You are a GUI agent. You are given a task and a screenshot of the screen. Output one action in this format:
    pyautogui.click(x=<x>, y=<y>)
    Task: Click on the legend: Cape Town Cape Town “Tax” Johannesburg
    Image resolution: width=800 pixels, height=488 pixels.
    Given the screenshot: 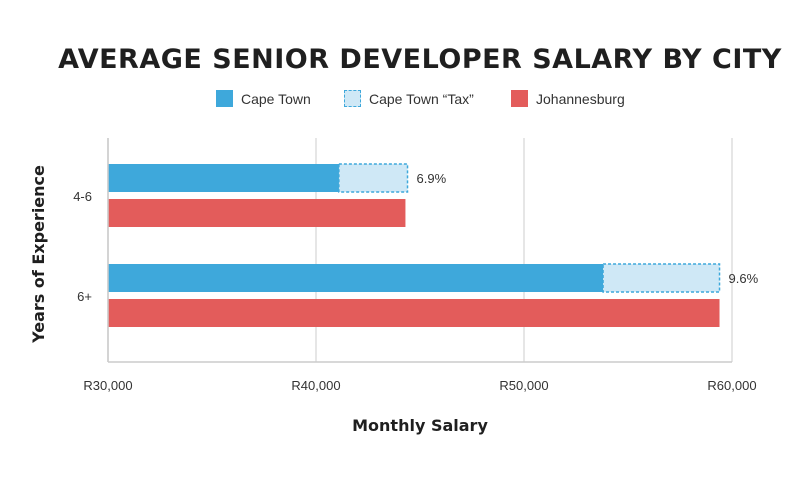 What is the action you would take?
    pyautogui.click(x=400, y=100)
    